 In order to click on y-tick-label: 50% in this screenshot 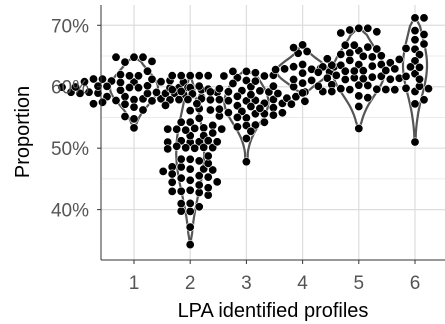, I will do `click(70, 149)`.